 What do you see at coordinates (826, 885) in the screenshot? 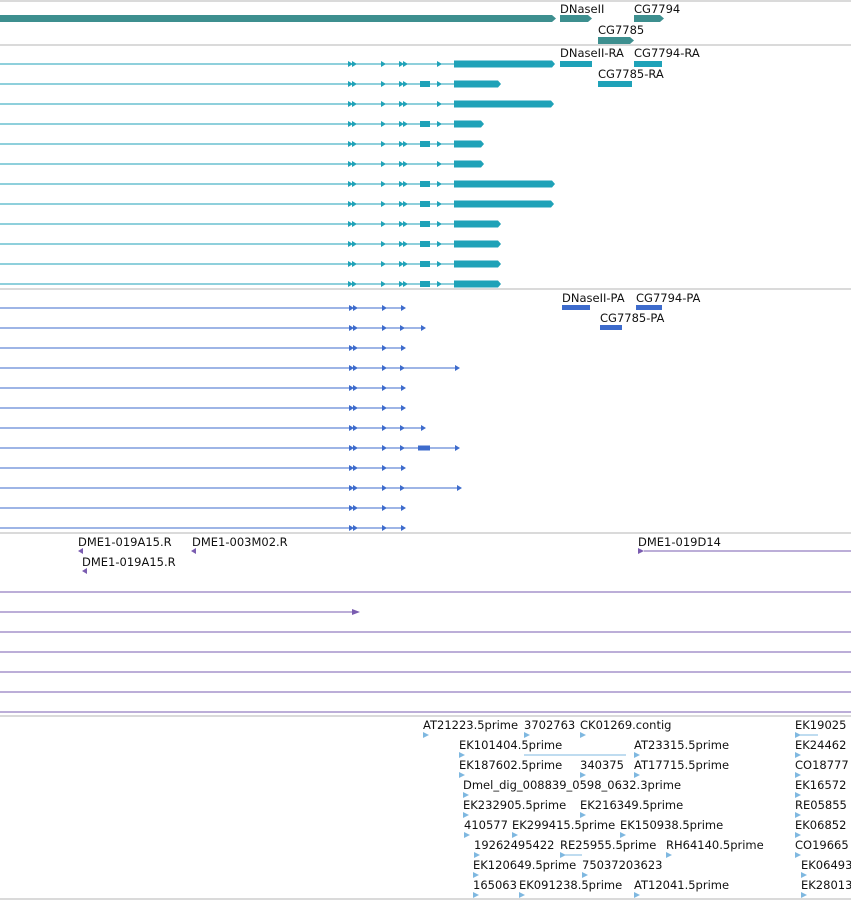
I see `est-label: EK28013` at bounding box center [826, 885].